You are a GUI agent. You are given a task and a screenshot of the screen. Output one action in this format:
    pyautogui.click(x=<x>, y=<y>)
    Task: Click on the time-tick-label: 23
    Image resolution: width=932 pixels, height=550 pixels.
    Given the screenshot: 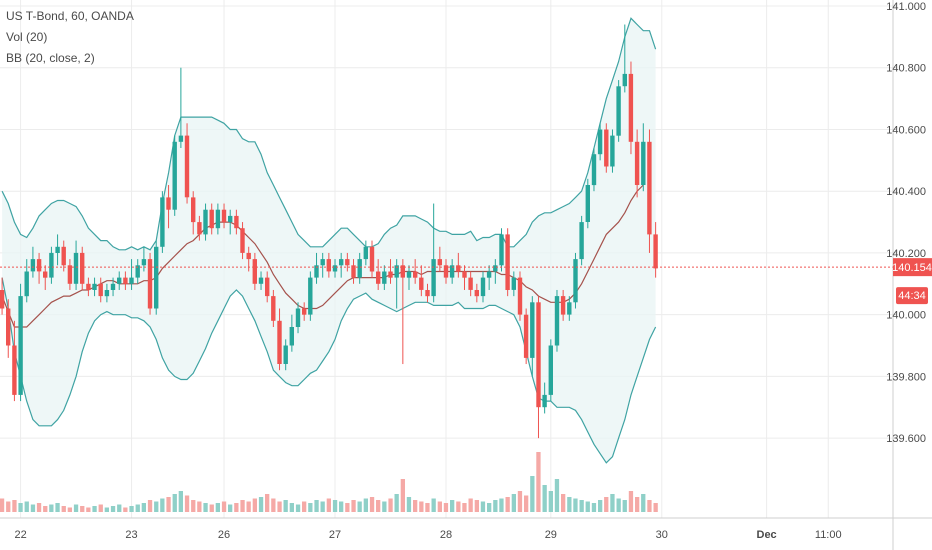 What is the action you would take?
    pyautogui.click(x=131, y=535)
    